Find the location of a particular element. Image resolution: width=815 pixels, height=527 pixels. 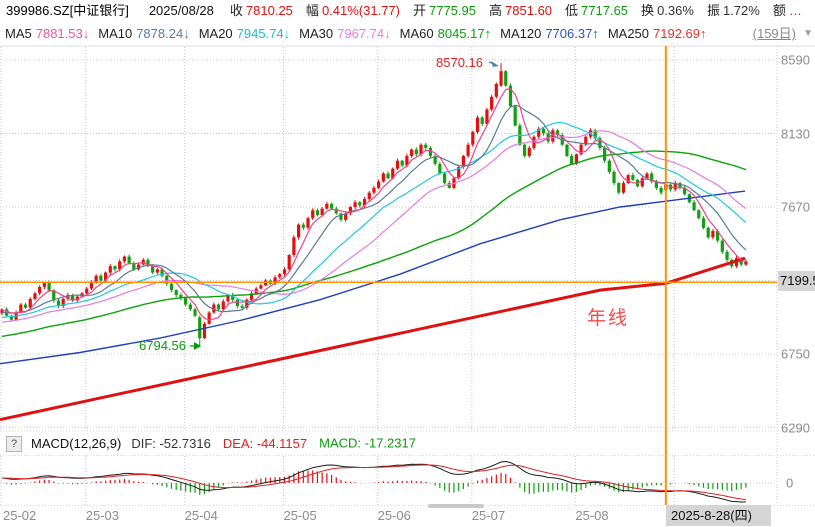

scrollbar-thumb is located at coordinates (456, 506).